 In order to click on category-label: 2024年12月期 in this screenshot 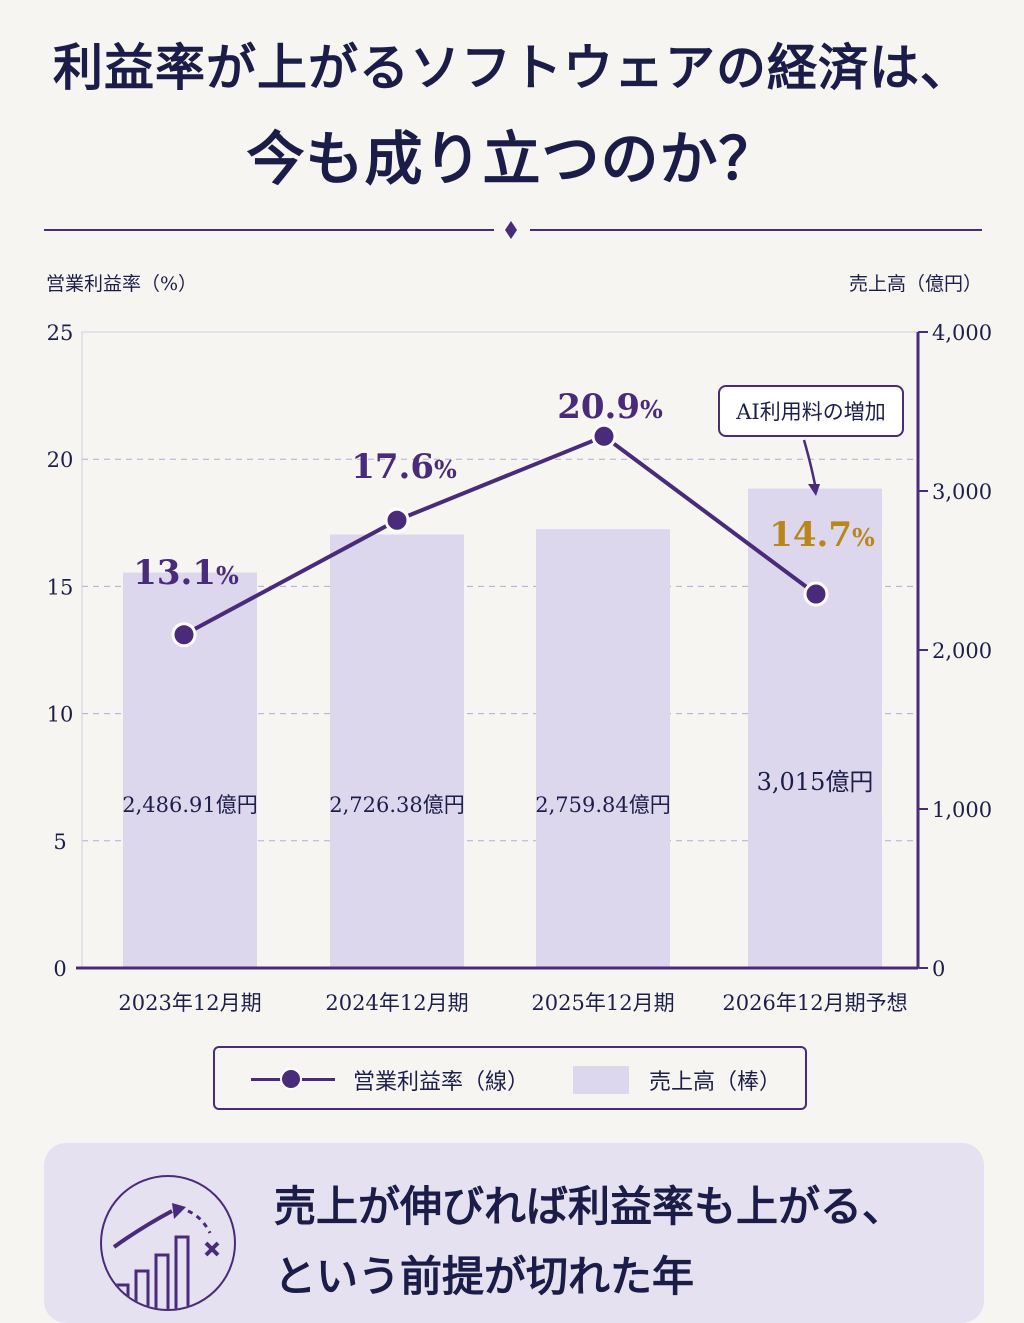, I will do `click(396, 1003)`.